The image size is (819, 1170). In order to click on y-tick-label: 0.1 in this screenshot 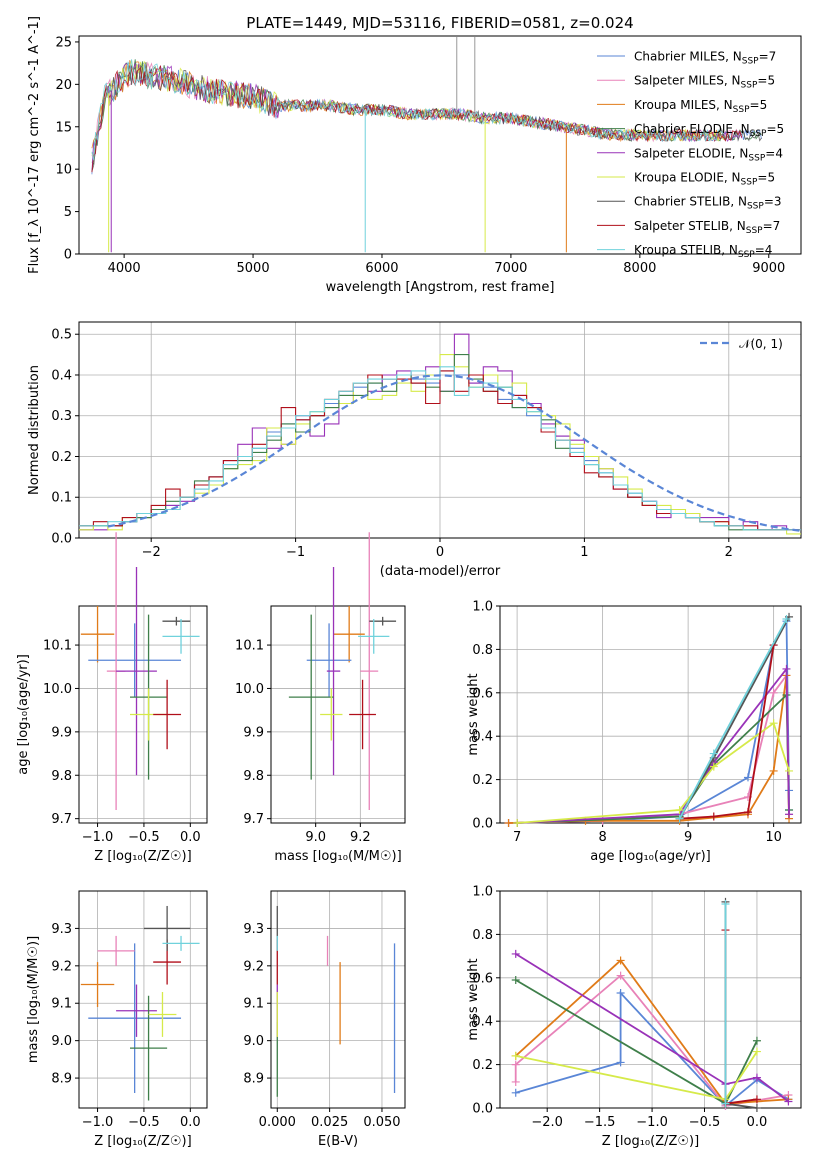, I will do `click(61, 498)`.